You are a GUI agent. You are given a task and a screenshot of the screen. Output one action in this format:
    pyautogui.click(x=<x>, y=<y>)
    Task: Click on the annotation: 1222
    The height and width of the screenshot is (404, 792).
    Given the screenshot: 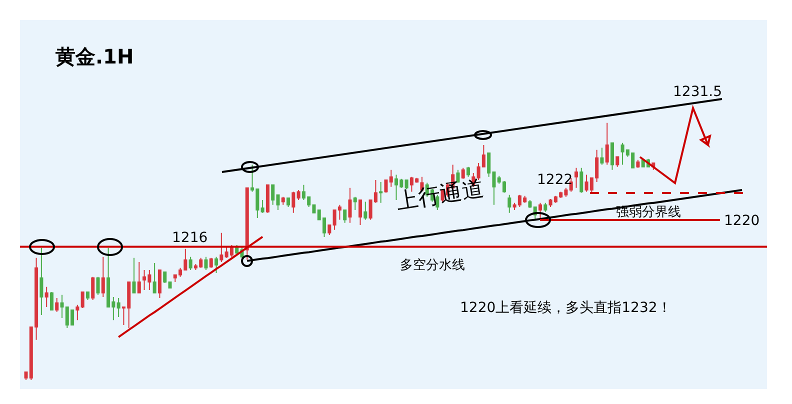 What is the action you would take?
    pyautogui.click(x=555, y=180)
    